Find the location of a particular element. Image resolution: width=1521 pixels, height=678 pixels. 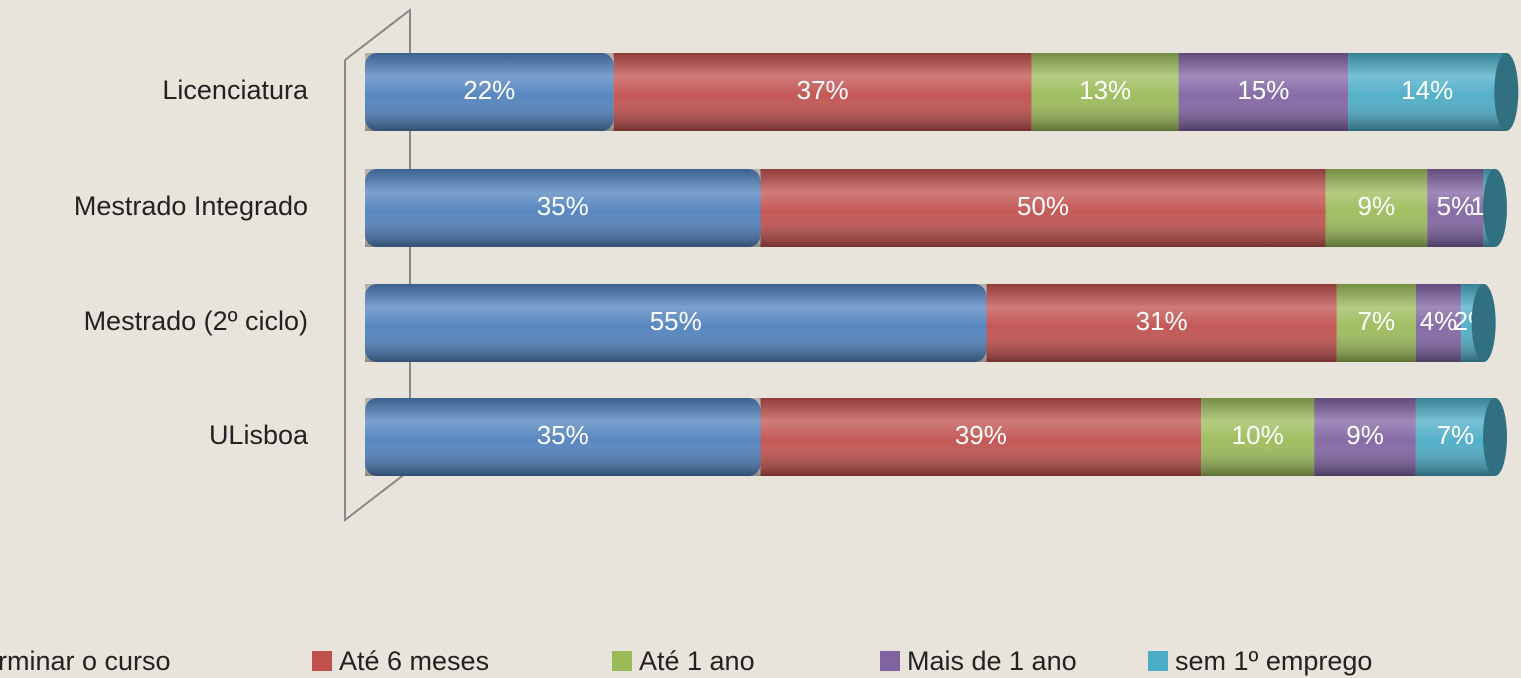

data-label: 4% is located at coordinates (1439, 321).